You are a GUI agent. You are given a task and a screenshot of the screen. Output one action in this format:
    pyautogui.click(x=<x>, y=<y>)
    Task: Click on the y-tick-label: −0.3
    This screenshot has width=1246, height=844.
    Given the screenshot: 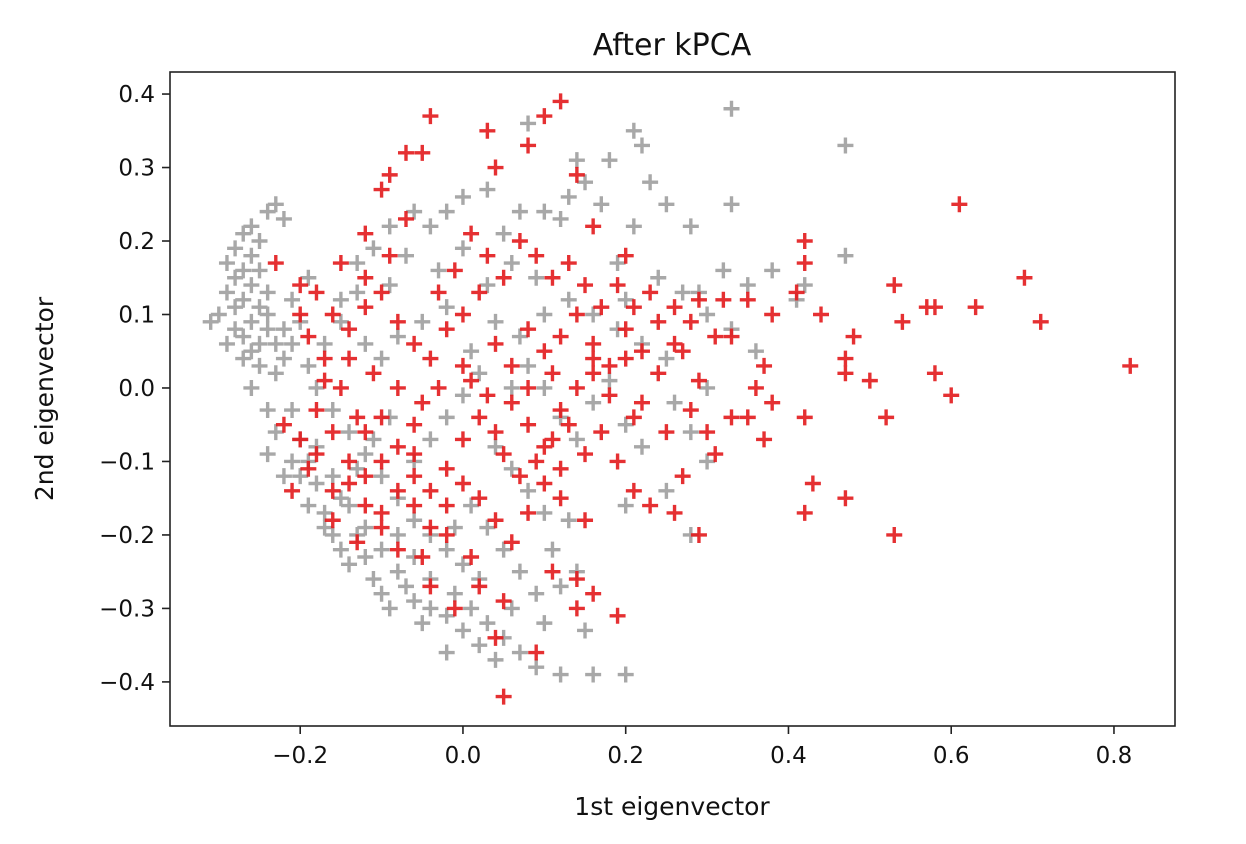 What is the action you would take?
    pyautogui.click(x=127, y=609)
    